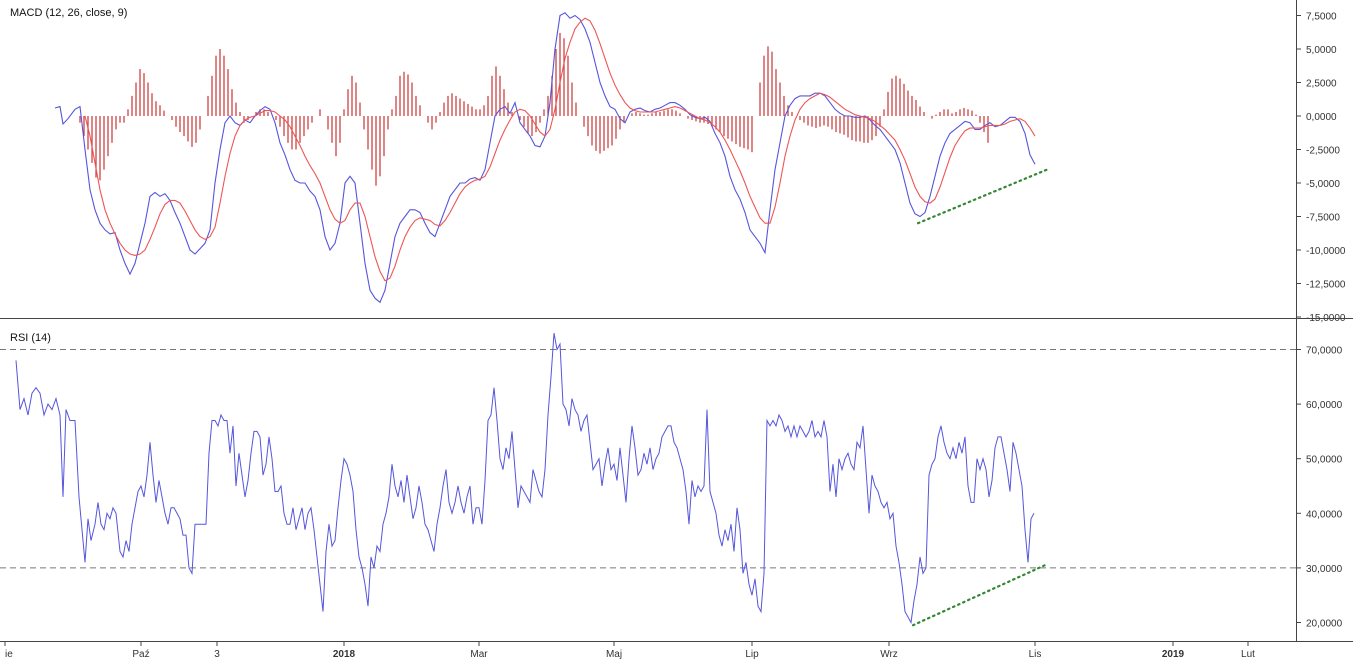 The width and height of the screenshot is (1353, 661). I want to click on x-tick-label: Lut, so click(1248, 654).